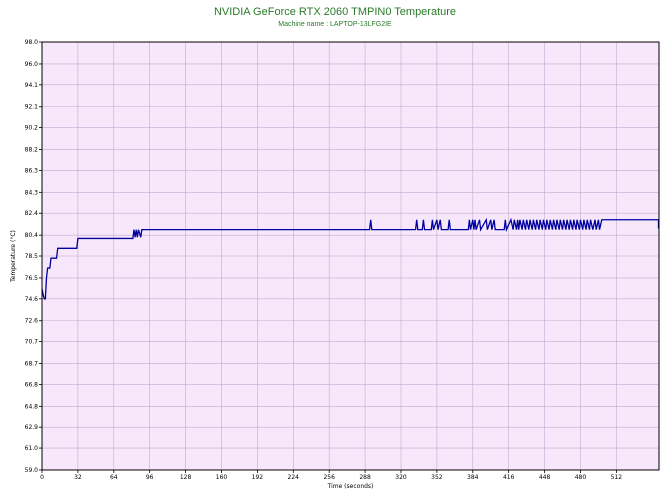 Image resolution: width=670 pixels, height=502 pixels. Describe the element at coordinates (42, 477) in the screenshot. I see `x-tick-label: 0` at that location.